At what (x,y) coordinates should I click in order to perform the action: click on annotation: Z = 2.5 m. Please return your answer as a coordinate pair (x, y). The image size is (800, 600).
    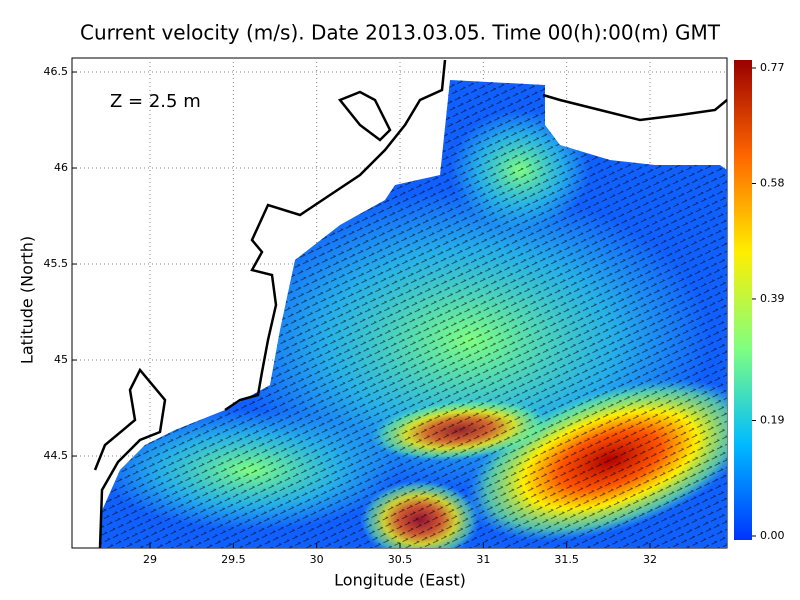
    Looking at the image, I should click on (155, 101).